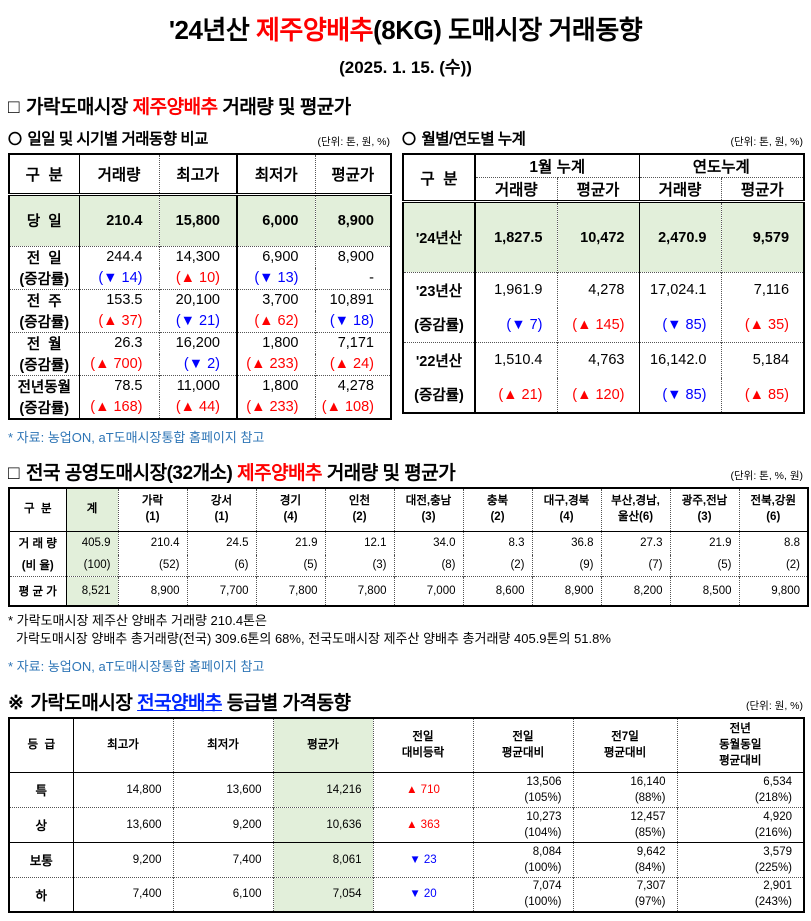 The width and height of the screenshot is (811, 921). What do you see at coordinates (423, 894) in the screenshot?
I see `value-cell: ▼ 20` at bounding box center [423, 894].